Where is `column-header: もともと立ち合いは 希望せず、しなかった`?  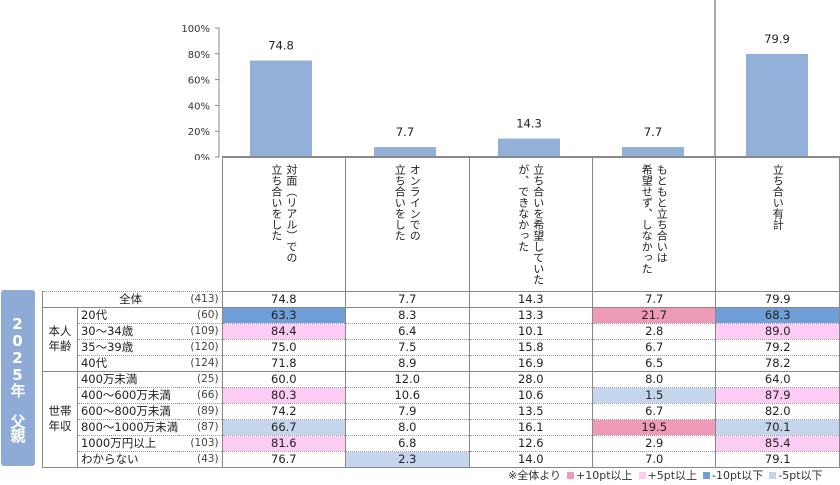 column-header: もともと立ち合いは 希望せず、しなかった is located at coordinates (654, 224).